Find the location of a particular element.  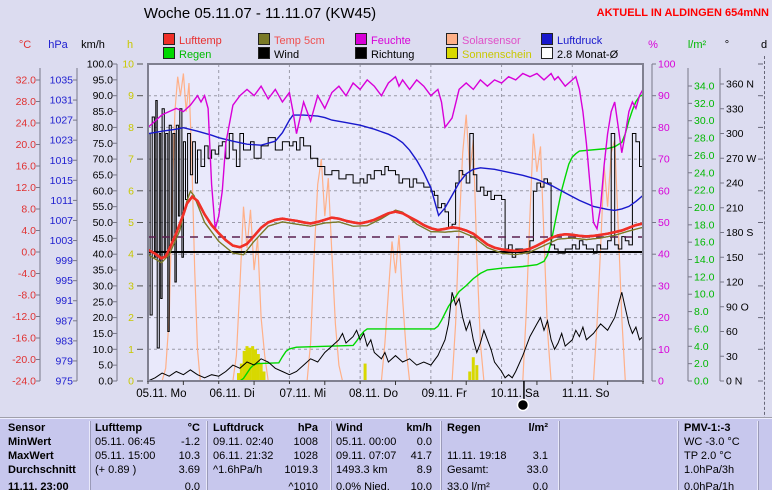

axis-label: 32.0 is located at coordinates (26, 81).